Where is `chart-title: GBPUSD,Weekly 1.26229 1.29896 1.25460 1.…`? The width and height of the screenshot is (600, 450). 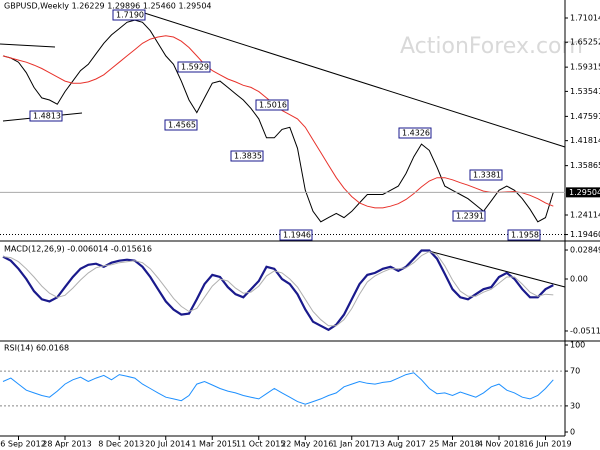
chart-title: GBPUSD,Weekly 1.26229 1.29896 1.25460 1.… is located at coordinates (108, 6).